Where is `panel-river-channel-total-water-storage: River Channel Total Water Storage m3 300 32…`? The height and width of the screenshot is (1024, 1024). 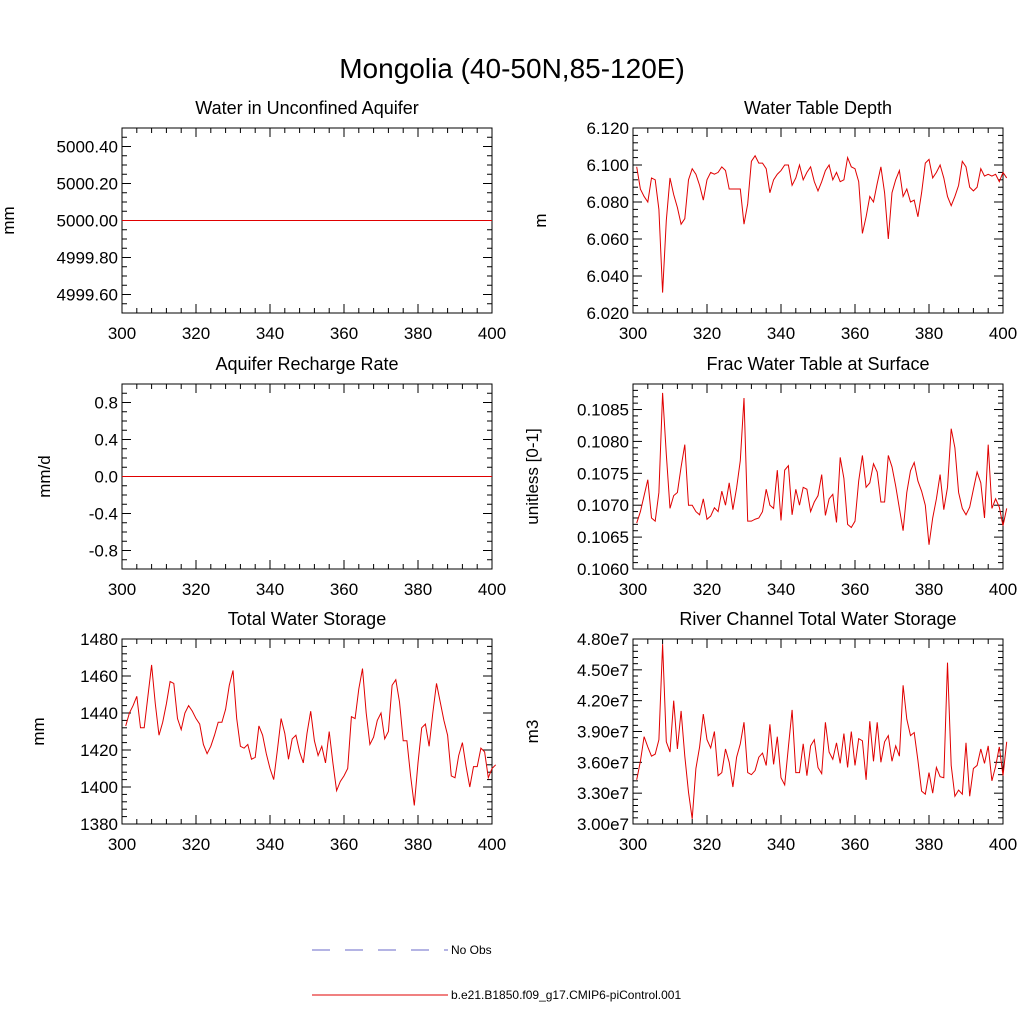 panel-river-channel-total-water-storage: River Channel Total Water Storage m3 300 32… is located at coordinates (770, 731).